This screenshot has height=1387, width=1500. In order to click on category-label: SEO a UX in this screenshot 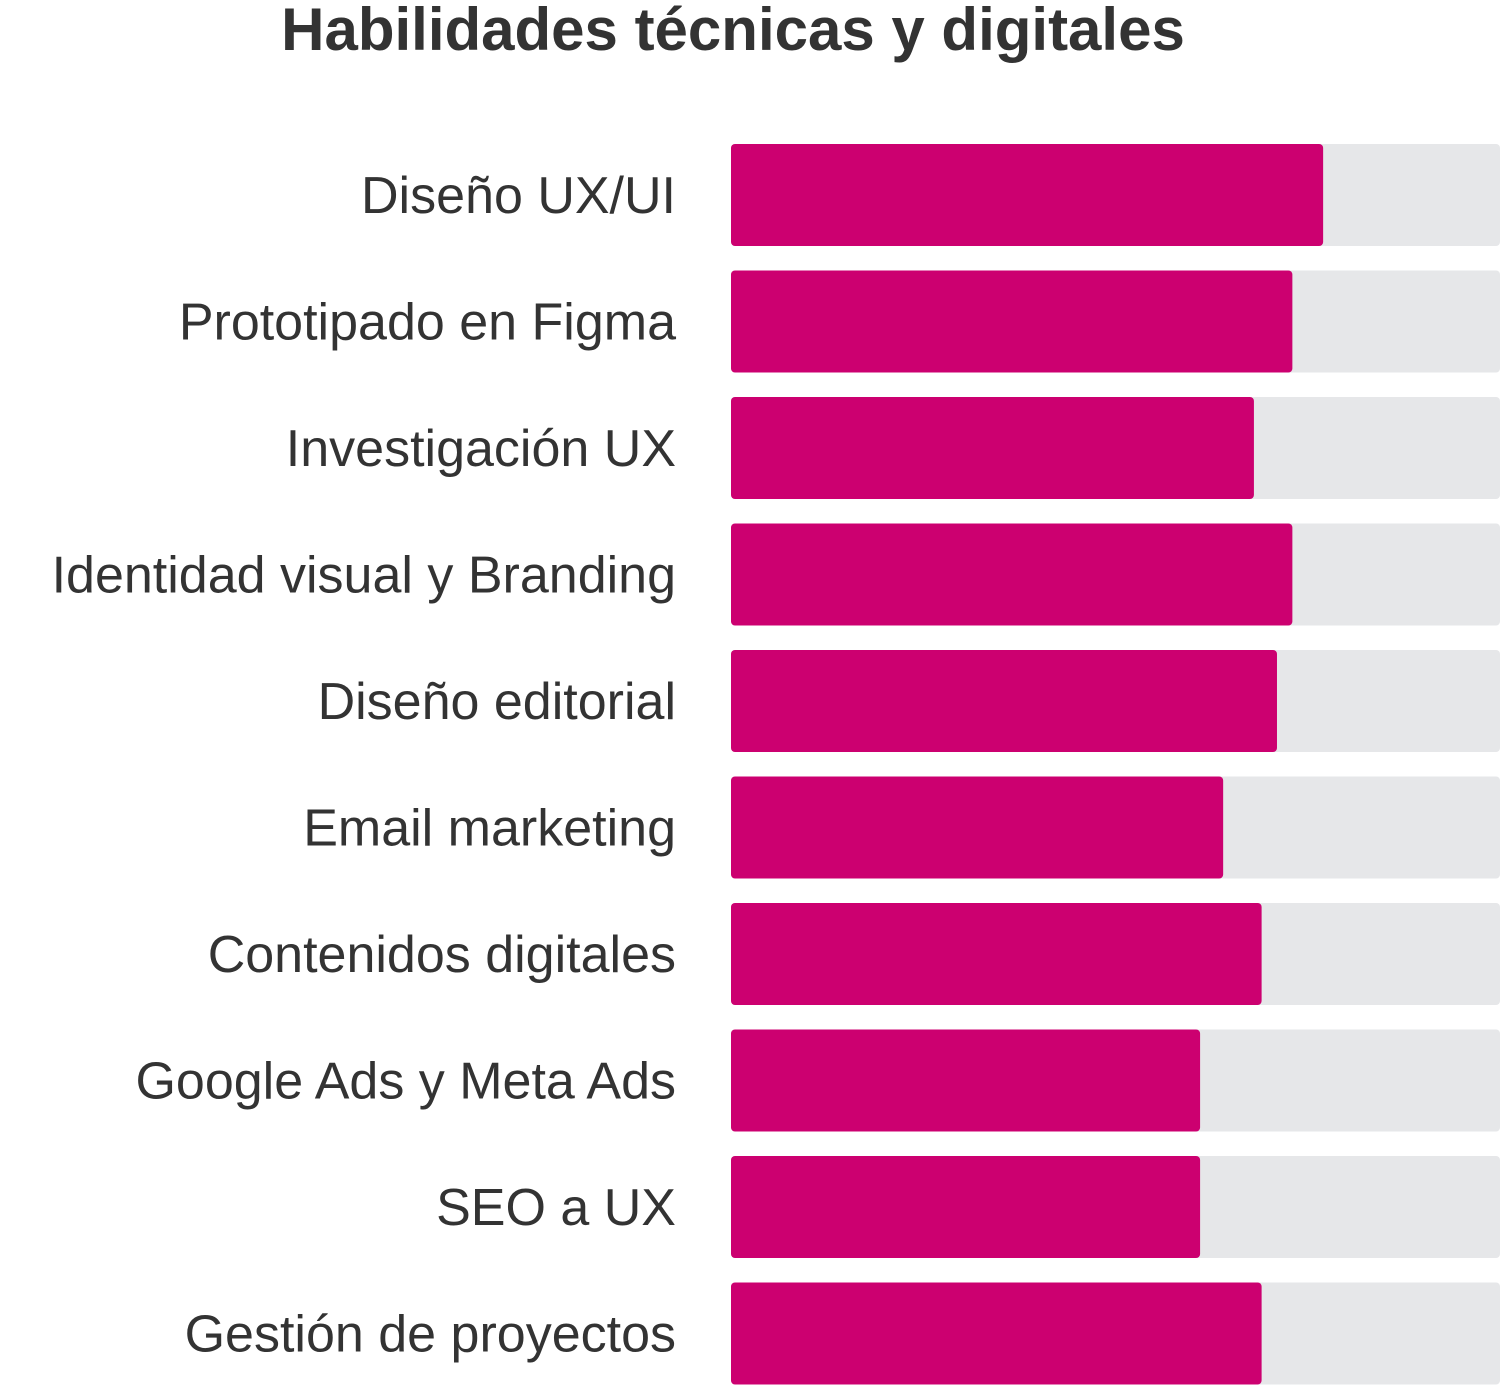, I will do `click(556, 1208)`.